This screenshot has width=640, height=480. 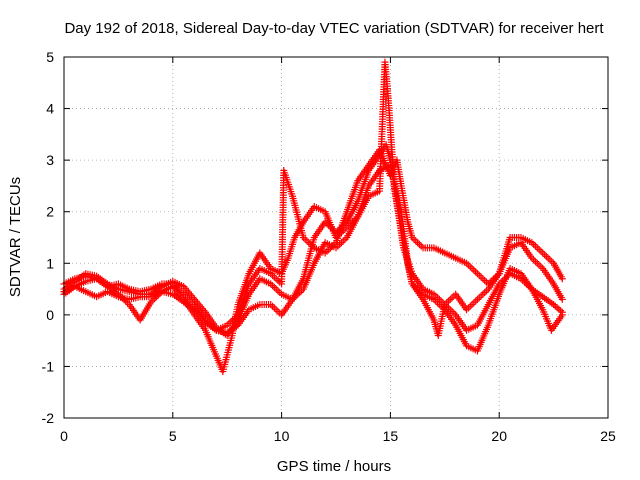 What do you see at coordinates (173, 436) in the screenshot?
I see `x-tick-label: 5` at bounding box center [173, 436].